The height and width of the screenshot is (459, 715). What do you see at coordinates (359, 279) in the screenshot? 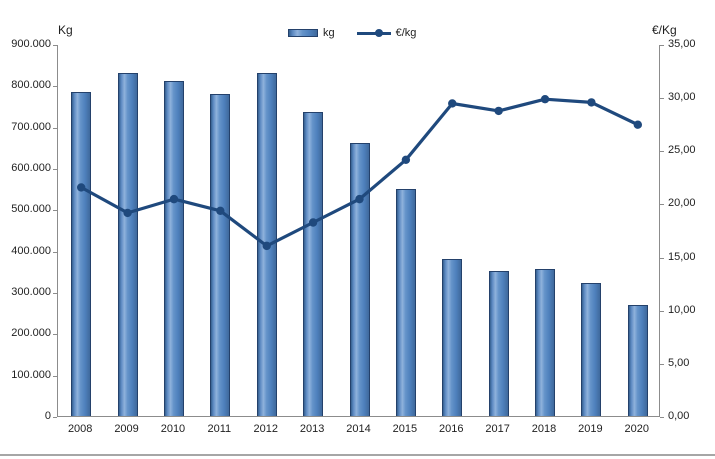
I see `bar-2014` at bounding box center [359, 279].